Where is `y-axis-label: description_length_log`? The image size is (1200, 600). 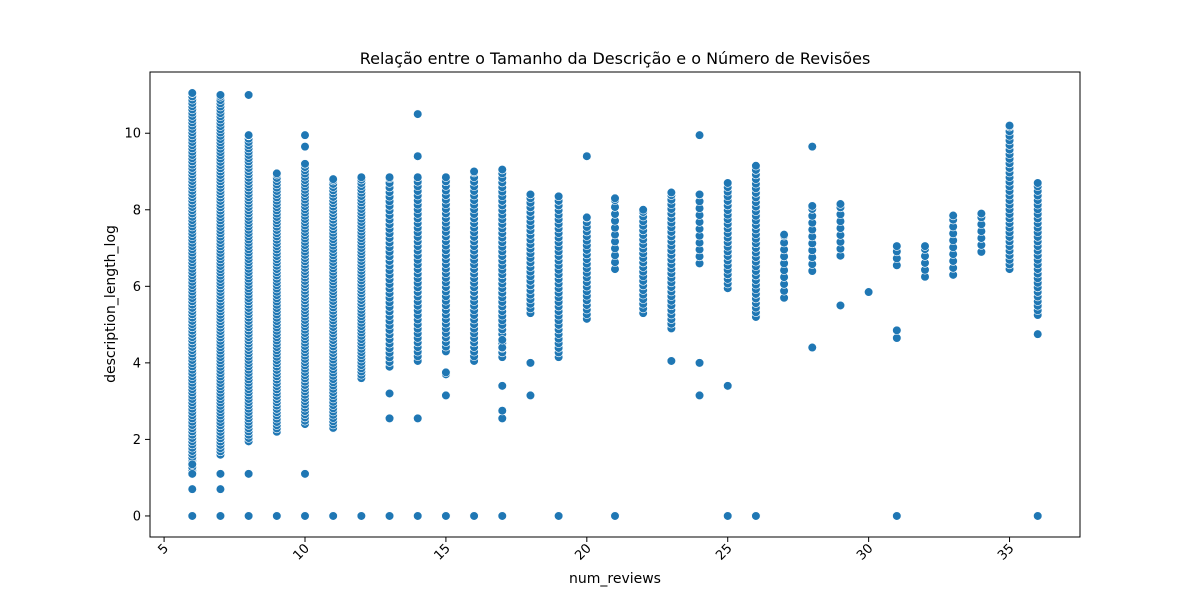 y-axis-label: description_length_log is located at coordinates (111, 304).